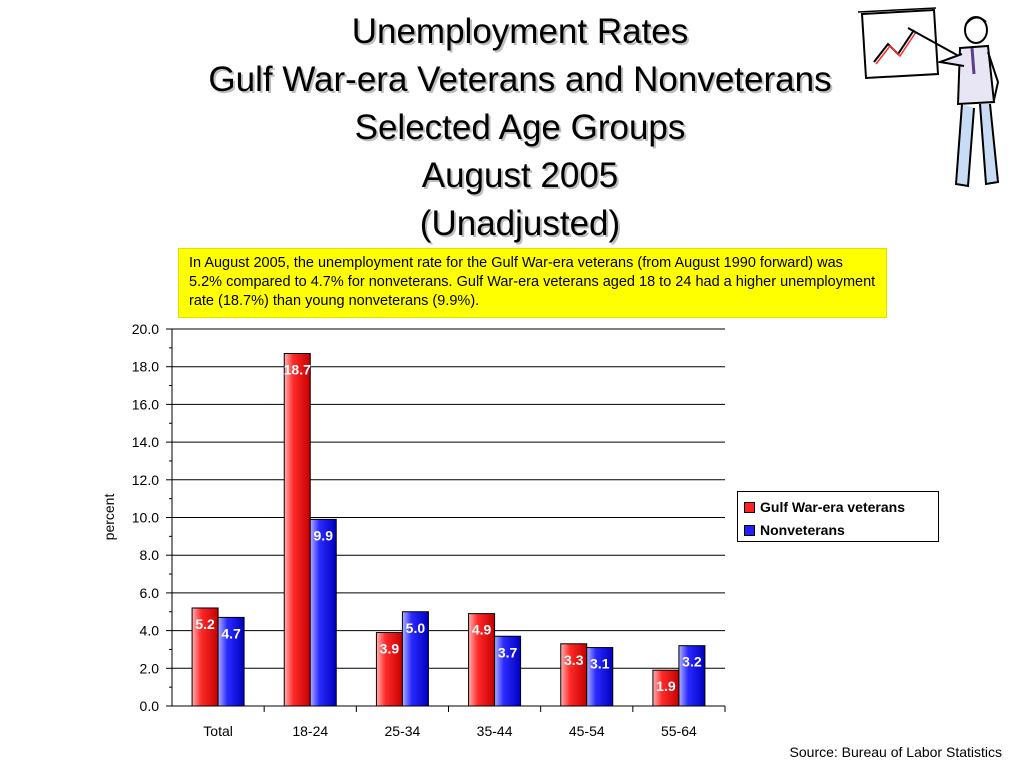 The image size is (1024, 768). Describe the element at coordinates (679, 731) in the screenshot. I see `x-tick-label: 55-64` at that location.